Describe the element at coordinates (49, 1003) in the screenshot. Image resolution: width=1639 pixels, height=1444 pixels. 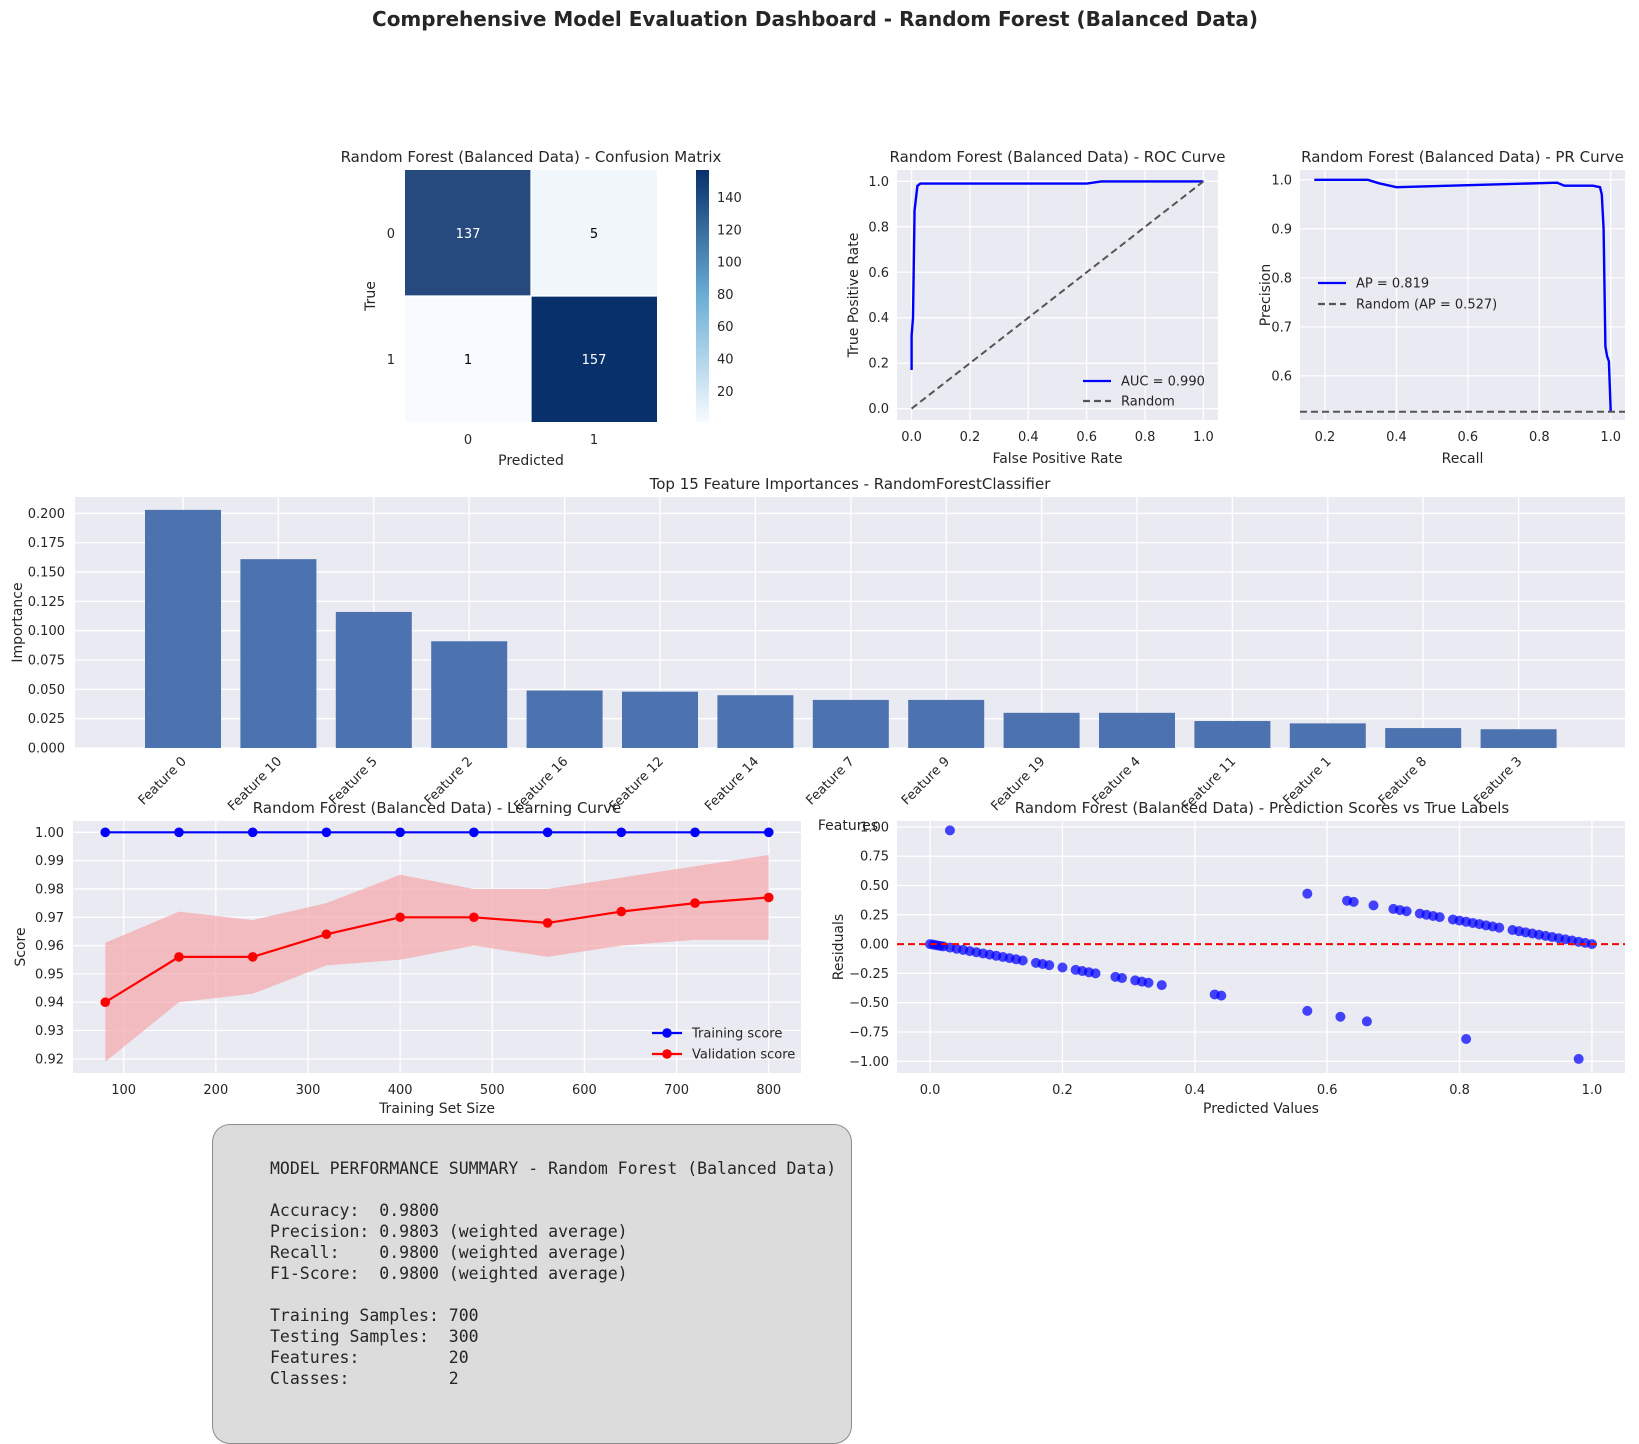
I see `y-tick-label: 0.94` at that location.